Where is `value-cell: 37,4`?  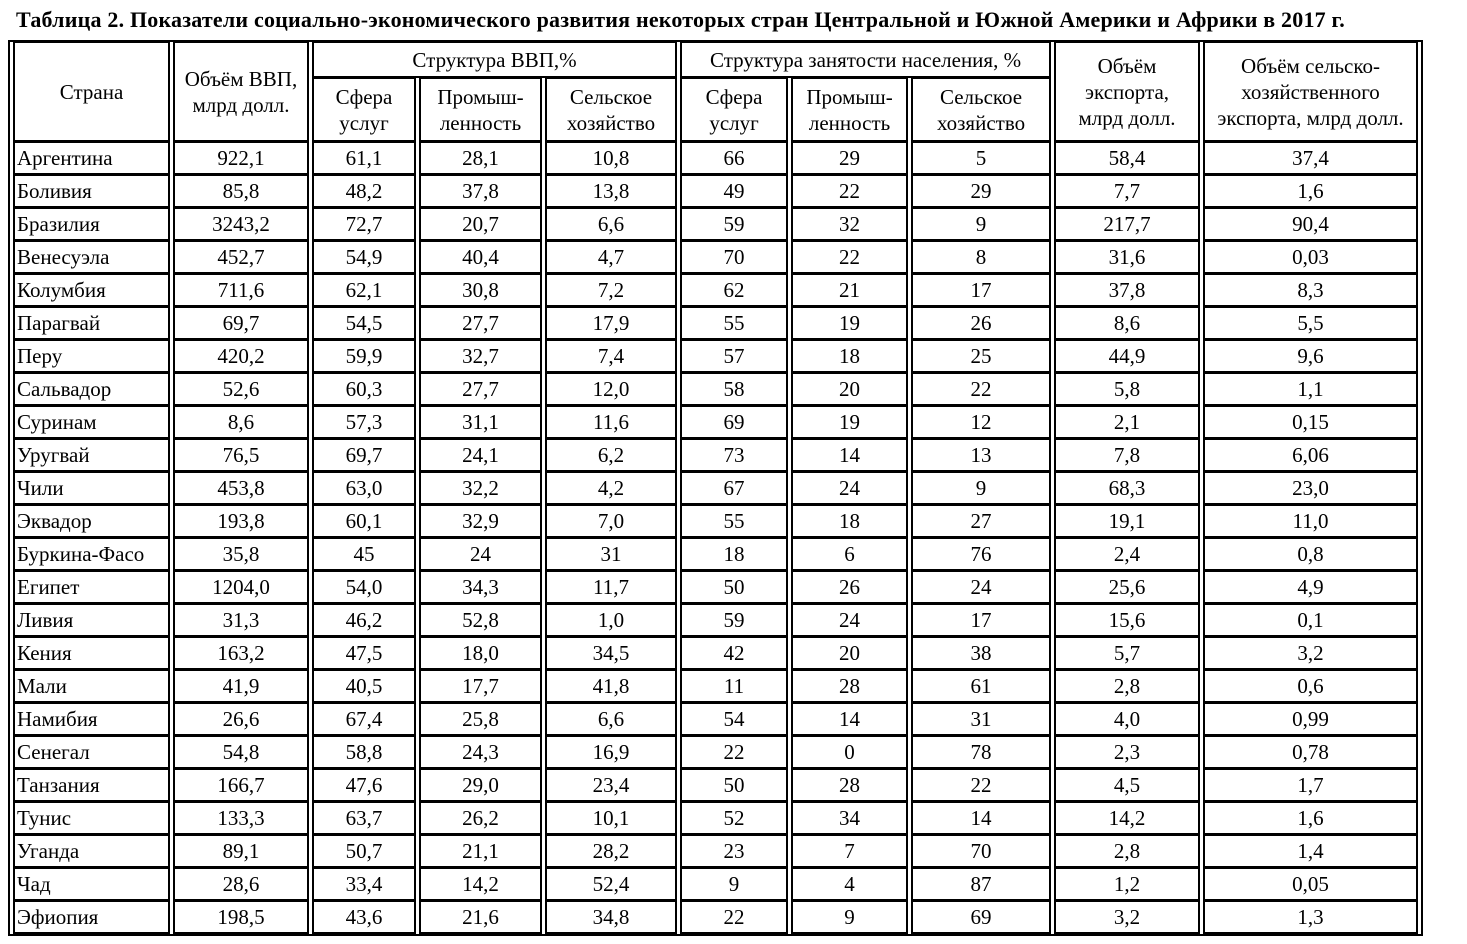 value-cell: 37,4 is located at coordinates (1311, 158).